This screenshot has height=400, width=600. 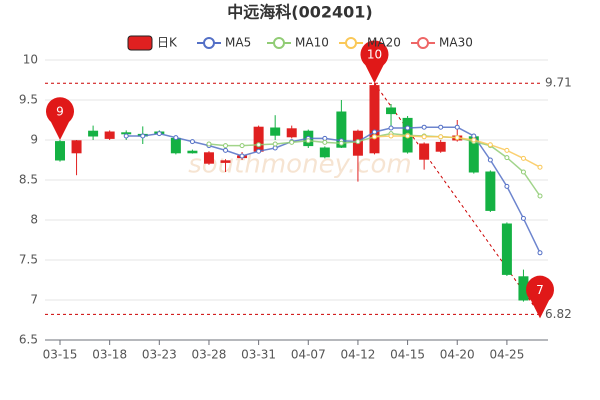 I want to click on legend-label: MA10, so click(x=312, y=43).